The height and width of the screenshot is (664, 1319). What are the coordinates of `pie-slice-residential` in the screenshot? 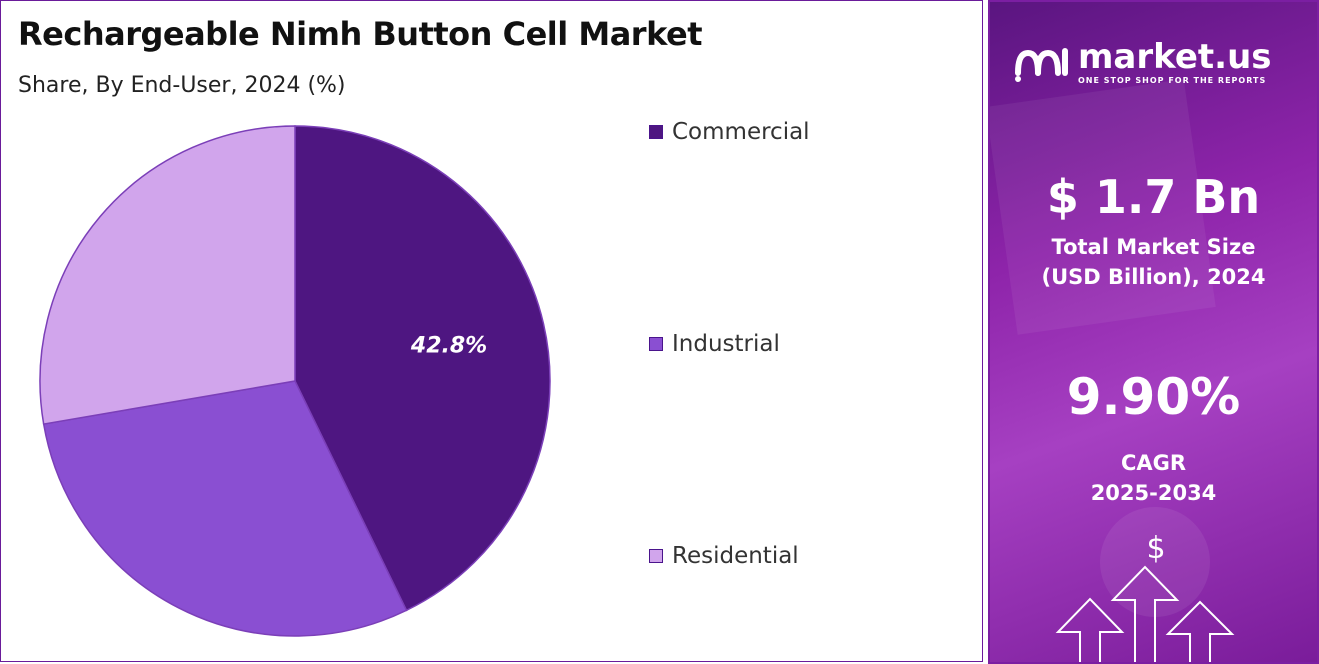 It's located at (167, 275).